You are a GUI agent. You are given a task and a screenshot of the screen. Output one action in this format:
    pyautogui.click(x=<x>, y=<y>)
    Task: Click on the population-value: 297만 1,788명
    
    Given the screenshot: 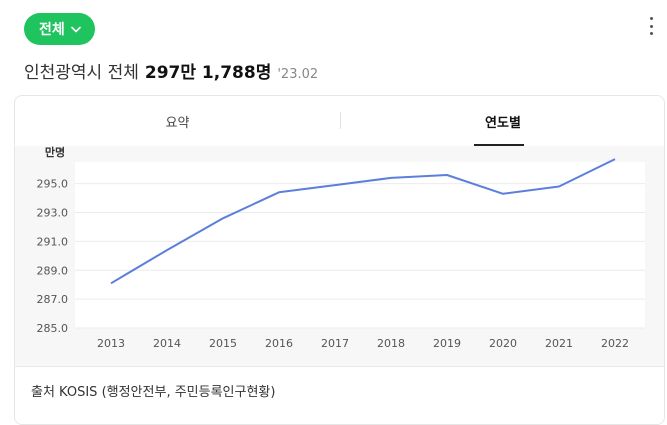 What is the action you would take?
    pyautogui.click(x=208, y=73)
    